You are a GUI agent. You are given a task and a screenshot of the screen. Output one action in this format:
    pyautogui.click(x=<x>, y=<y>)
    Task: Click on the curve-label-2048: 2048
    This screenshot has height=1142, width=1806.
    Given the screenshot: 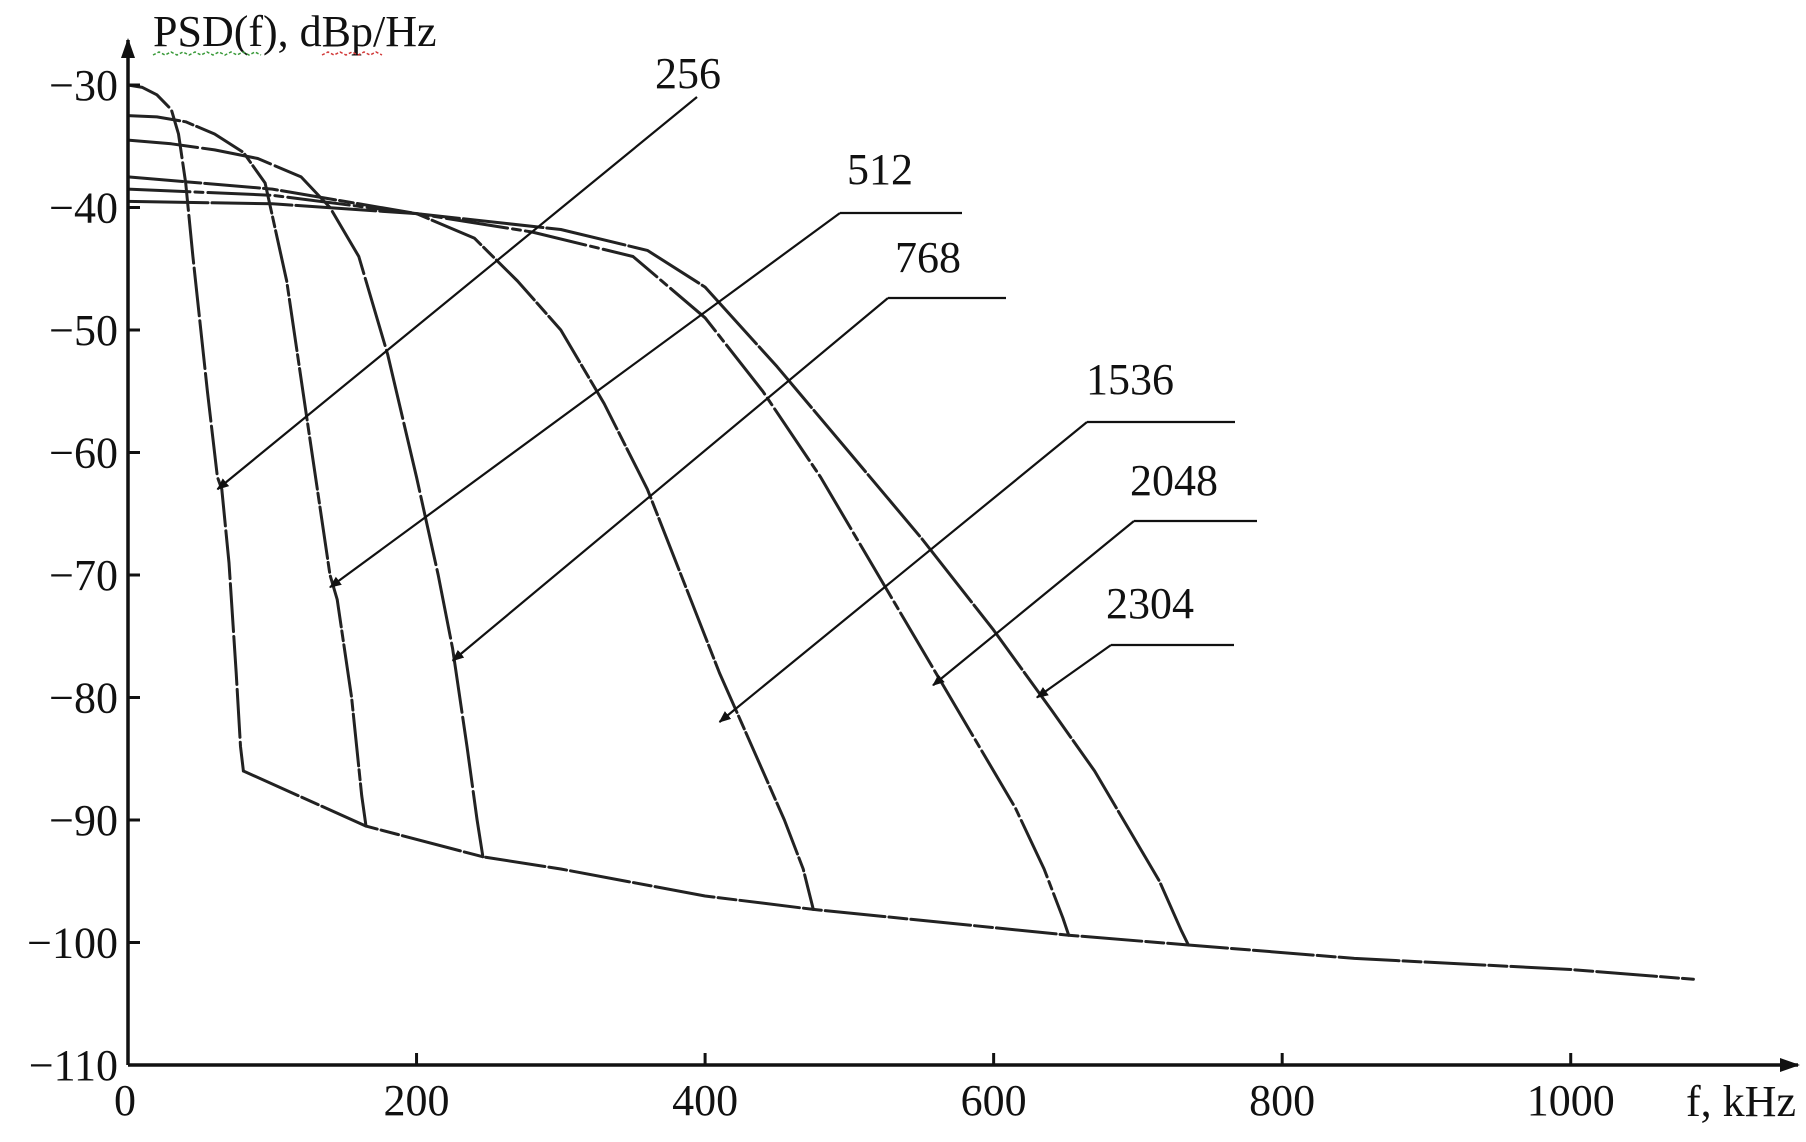 What is the action you would take?
    pyautogui.click(x=1174, y=480)
    